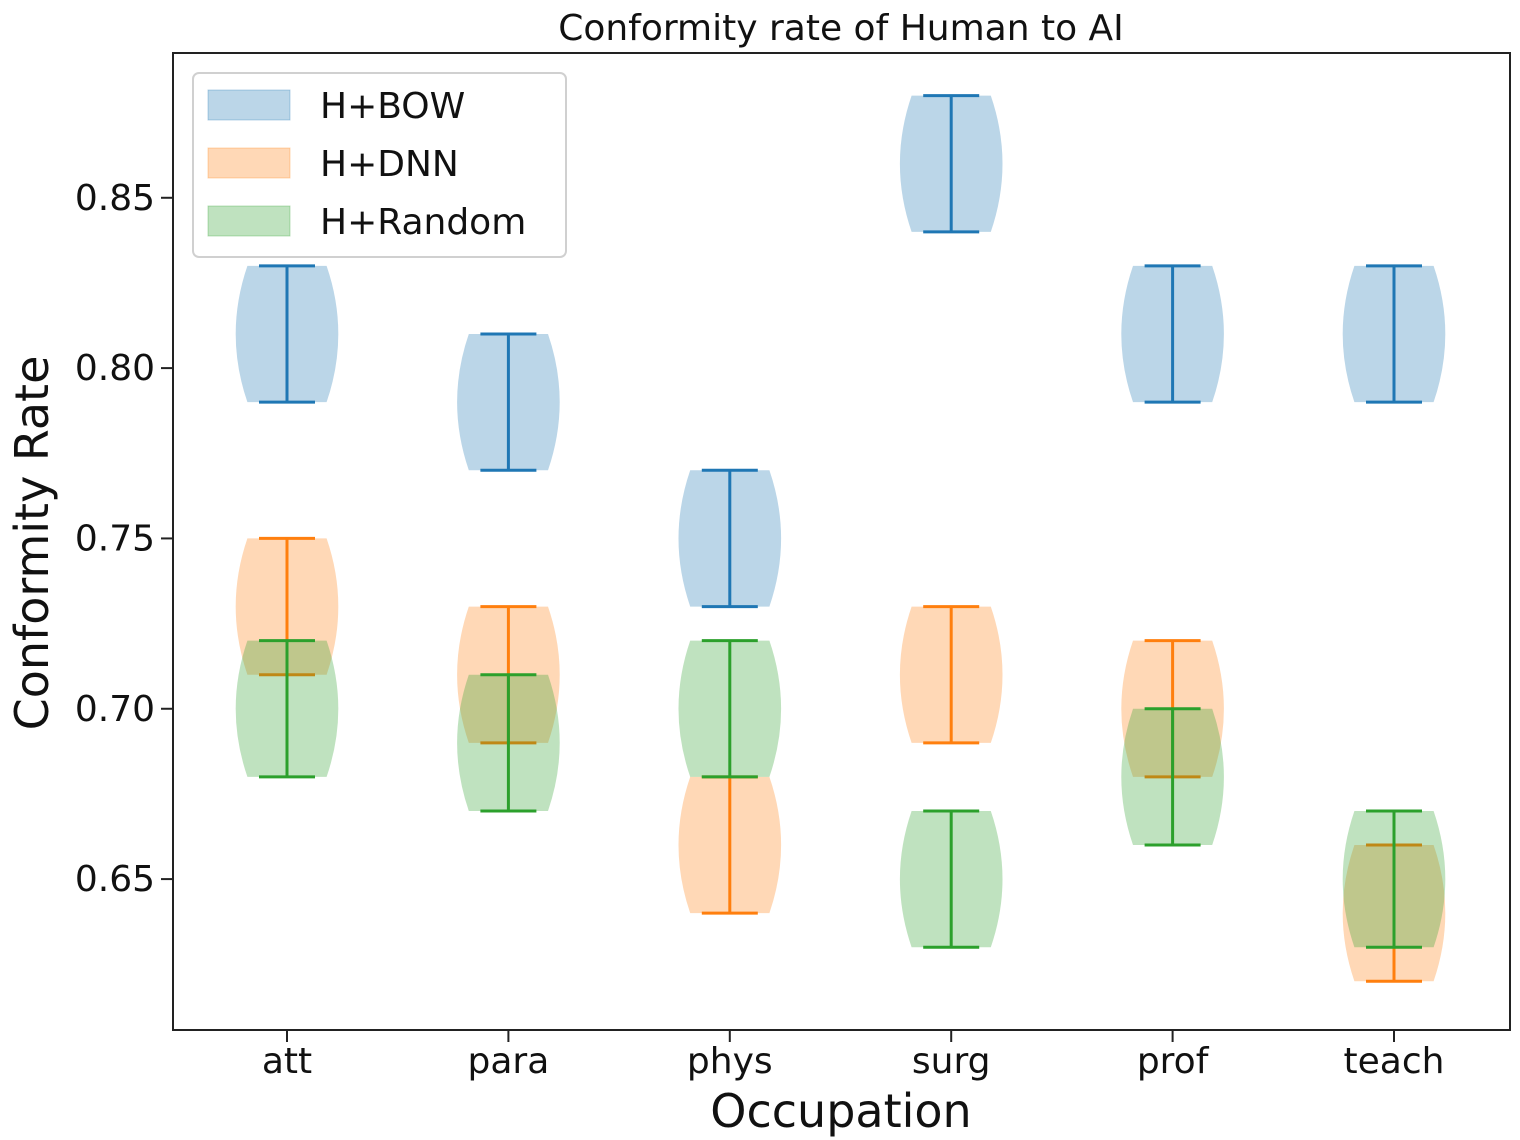  What do you see at coordinates (287, 1061) in the screenshot?
I see `x-tick-label: att` at bounding box center [287, 1061].